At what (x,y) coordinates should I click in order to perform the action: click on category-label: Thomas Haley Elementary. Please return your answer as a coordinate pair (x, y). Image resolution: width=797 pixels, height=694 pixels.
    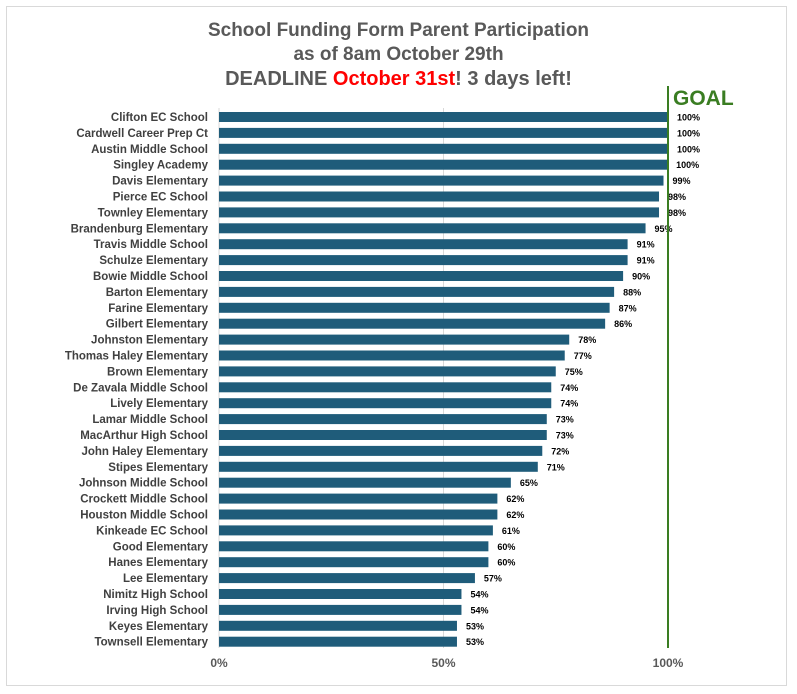
    Looking at the image, I should click on (137, 357).